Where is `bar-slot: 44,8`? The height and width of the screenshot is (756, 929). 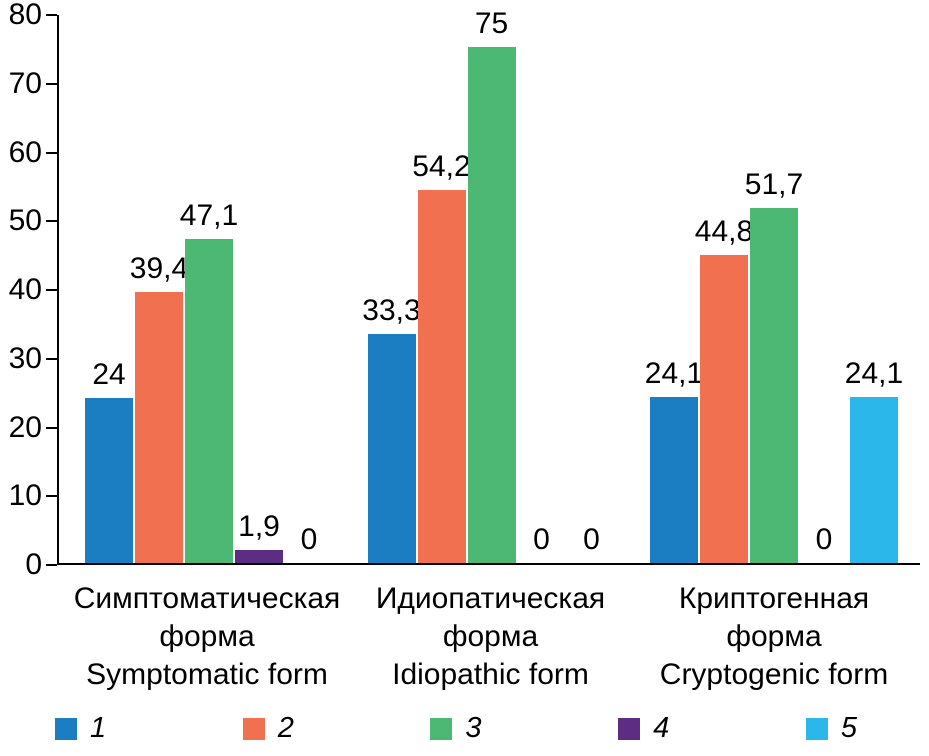
bar-slot: 44,8 is located at coordinates (724, 289).